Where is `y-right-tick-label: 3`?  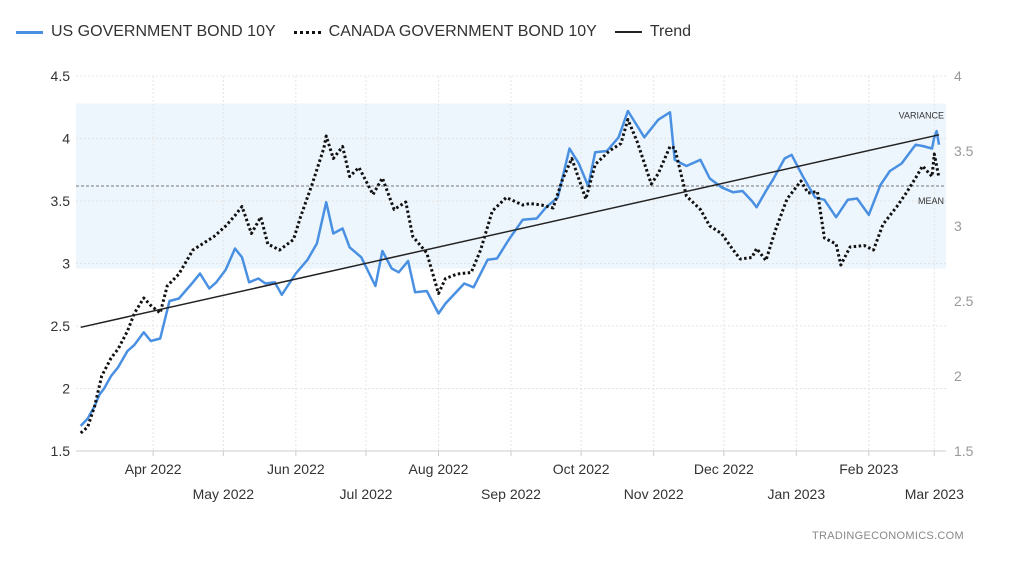
y-right-tick-label: 3 is located at coordinates (958, 226).